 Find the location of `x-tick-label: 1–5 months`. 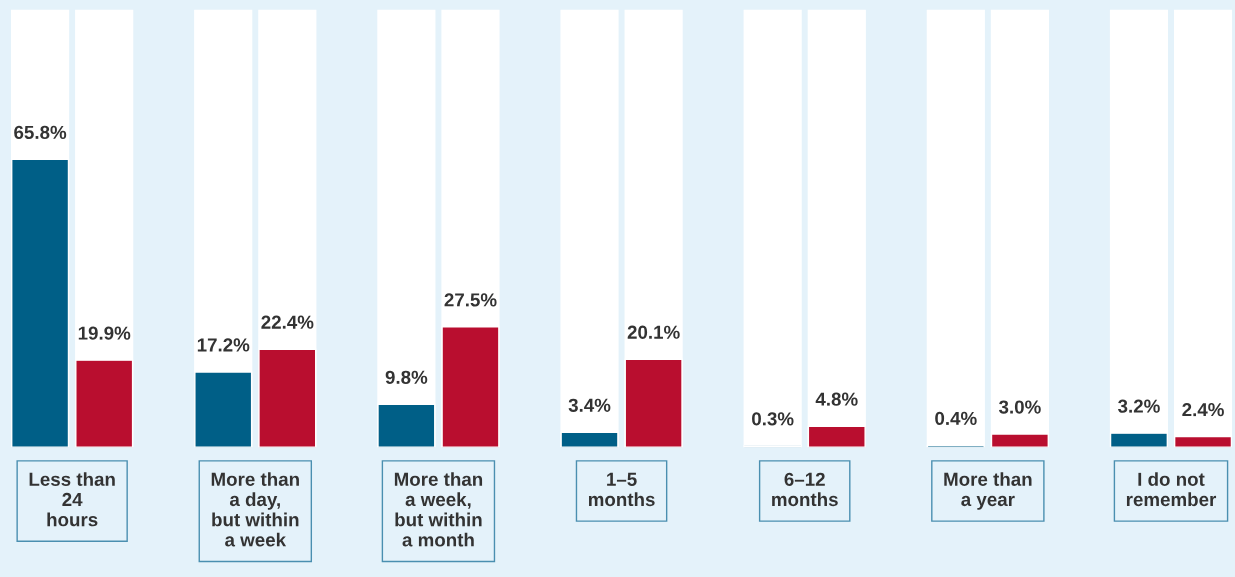

x-tick-label: 1–5 months is located at coordinates (621, 489).